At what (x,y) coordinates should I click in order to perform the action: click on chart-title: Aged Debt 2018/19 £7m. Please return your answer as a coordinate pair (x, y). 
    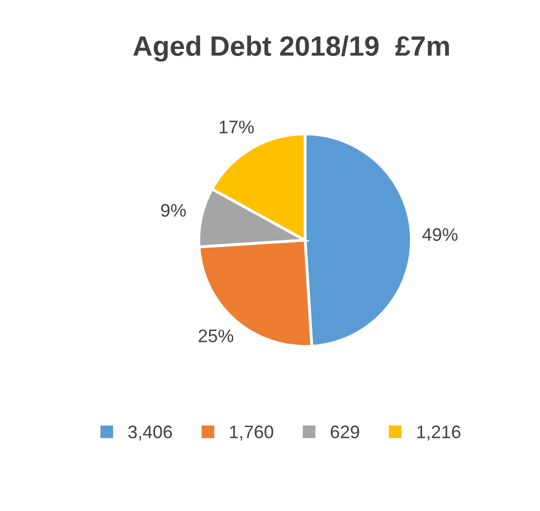
    Looking at the image, I should click on (291, 49).